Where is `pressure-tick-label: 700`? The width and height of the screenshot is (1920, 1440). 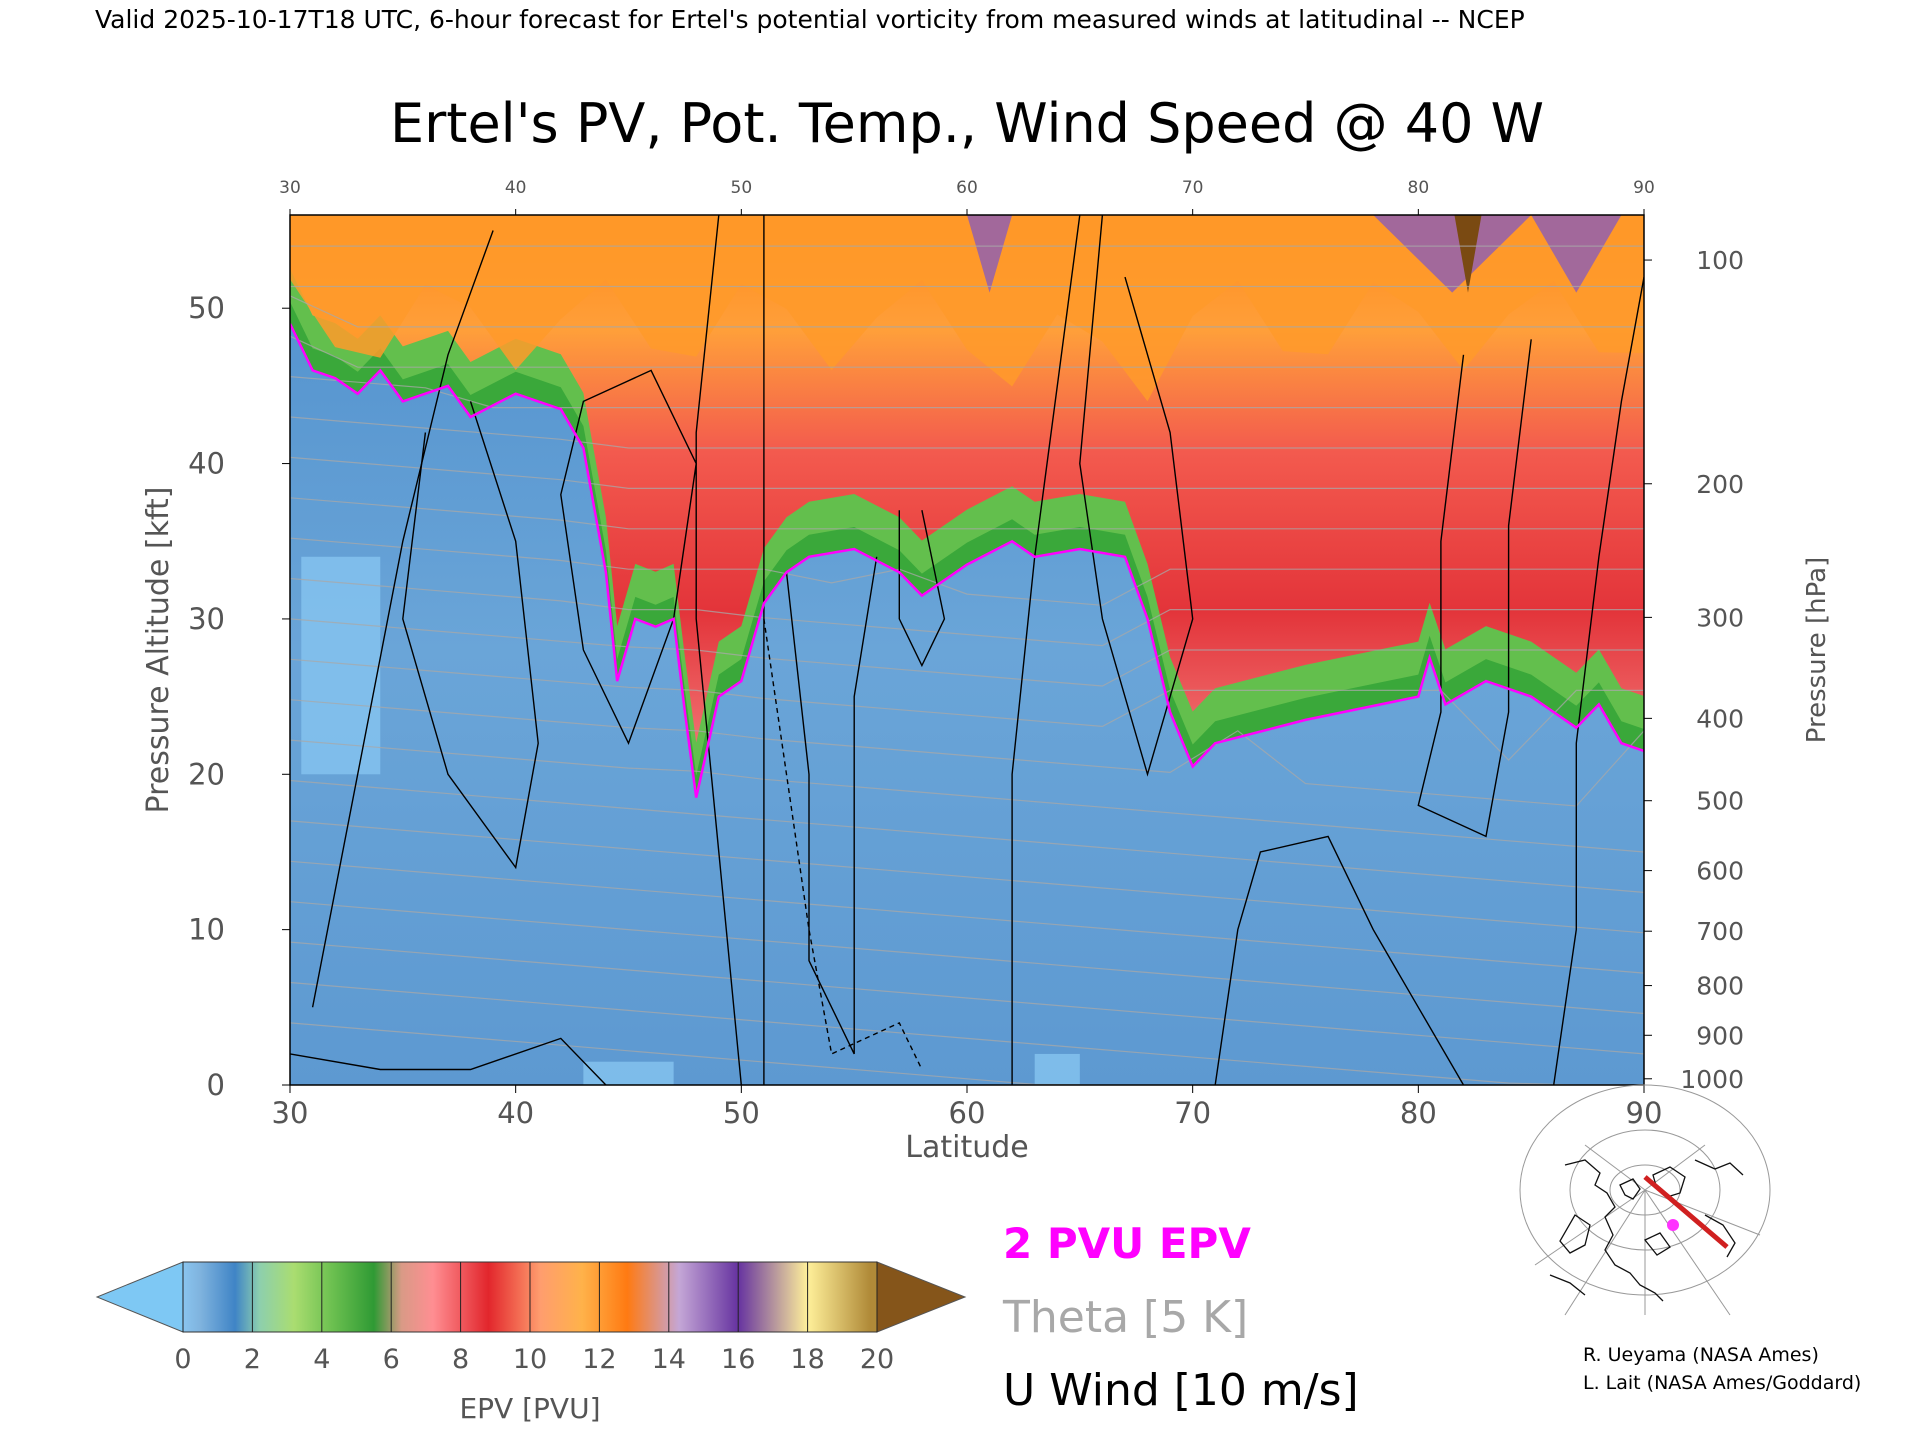 pressure-tick-label: 700 is located at coordinates (1720, 931).